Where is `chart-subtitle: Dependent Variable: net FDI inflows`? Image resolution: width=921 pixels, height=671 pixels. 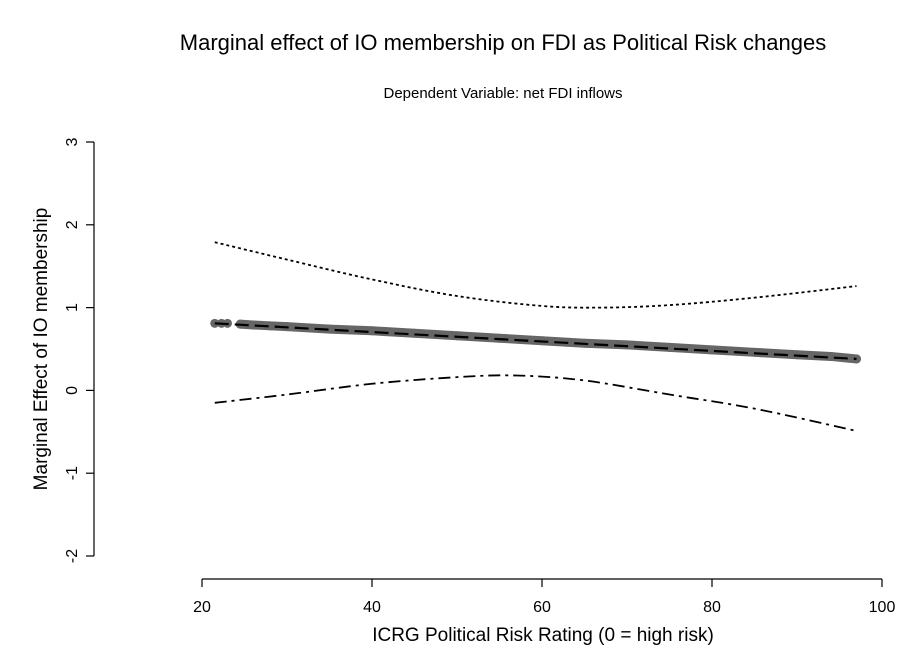
chart-subtitle: Dependent Variable: net FDI inflows is located at coordinates (502, 93).